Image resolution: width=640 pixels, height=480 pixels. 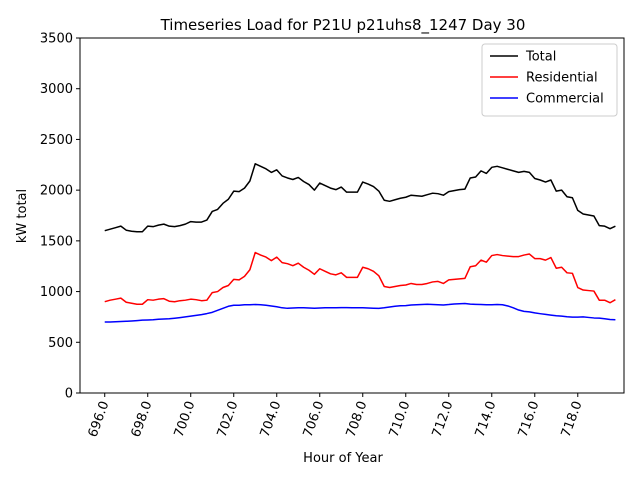 I want to click on y-tick-label: 3000, so click(x=56, y=89).